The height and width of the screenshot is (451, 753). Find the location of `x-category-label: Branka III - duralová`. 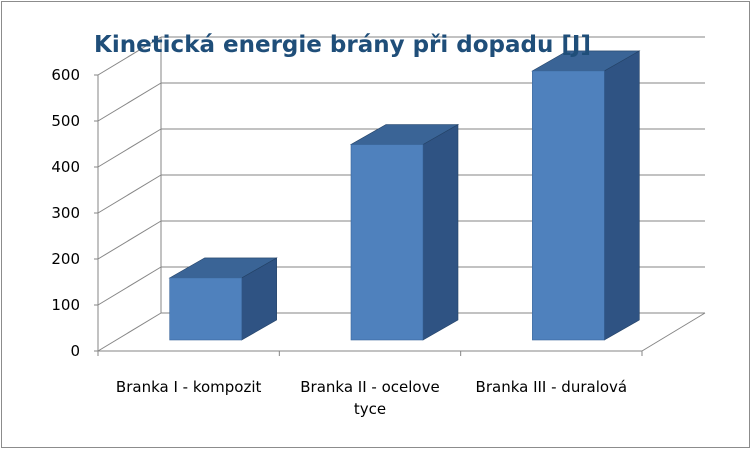

x-category-label: Branka III - duralová is located at coordinates (552, 387).